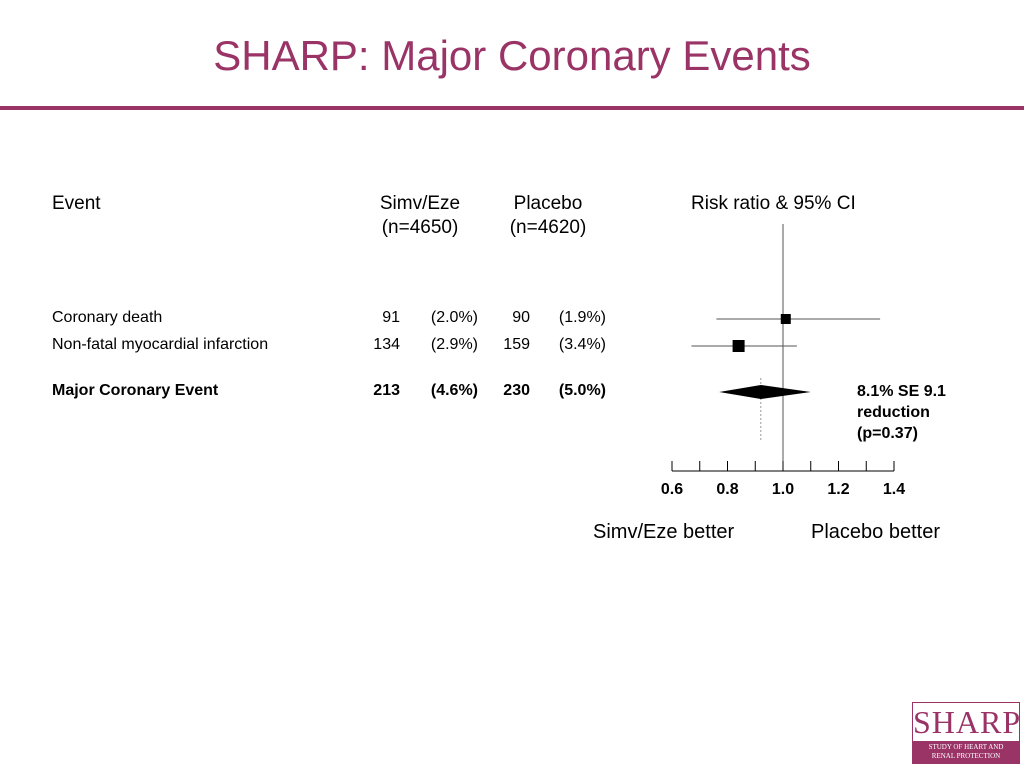 The width and height of the screenshot is (1024, 768). What do you see at coordinates (664, 532) in the screenshot?
I see `simv-better-label: Simv/Eze better` at bounding box center [664, 532].